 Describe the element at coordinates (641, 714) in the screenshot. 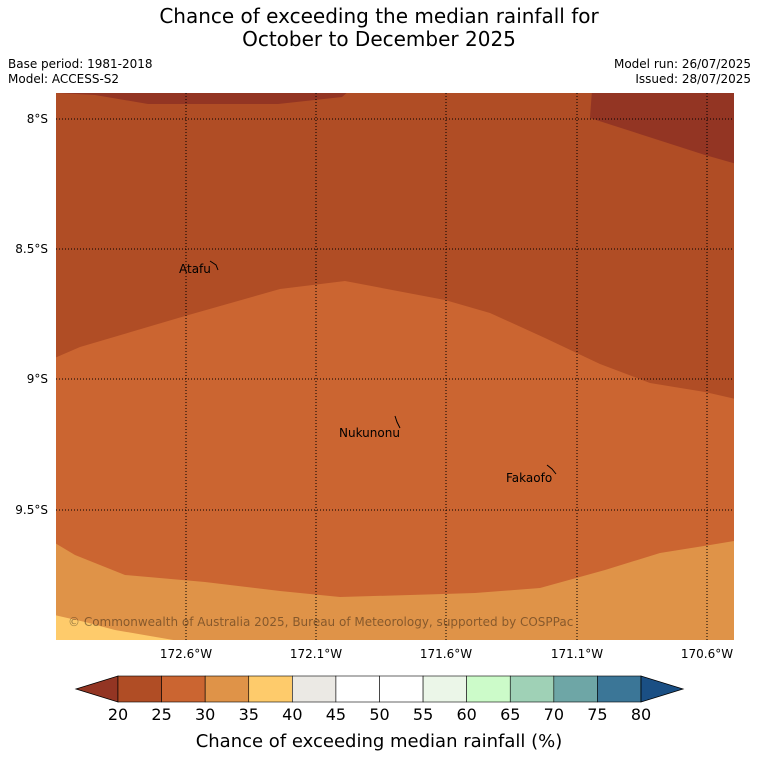

I see `colorbar-tick-80: 80` at that location.